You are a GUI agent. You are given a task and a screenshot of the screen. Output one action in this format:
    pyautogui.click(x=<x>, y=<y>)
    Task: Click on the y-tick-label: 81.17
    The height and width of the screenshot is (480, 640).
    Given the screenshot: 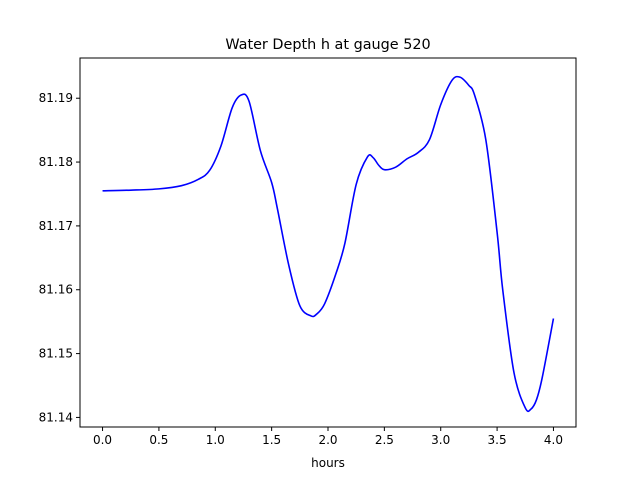 What is the action you would take?
    pyautogui.click(x=56, y=226)
    